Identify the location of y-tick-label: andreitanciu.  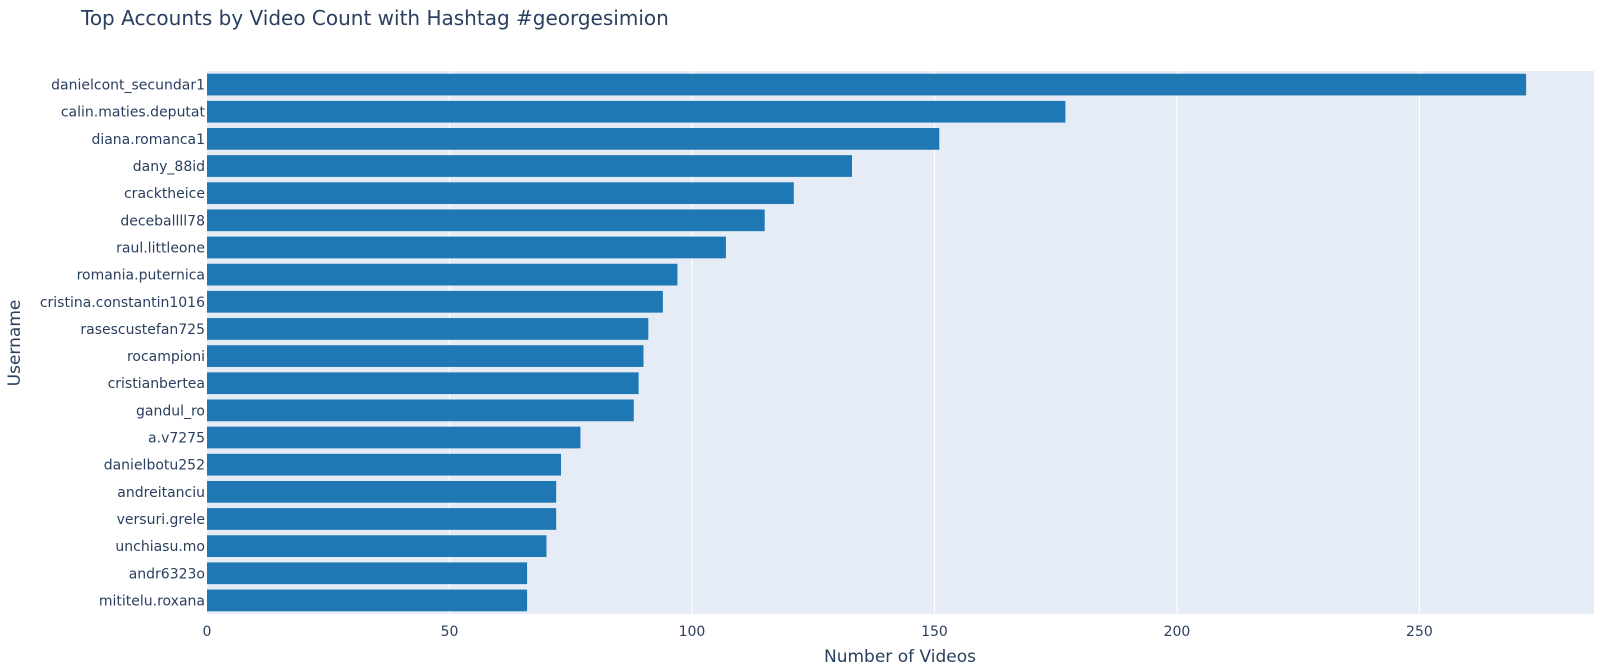
(161, 493).